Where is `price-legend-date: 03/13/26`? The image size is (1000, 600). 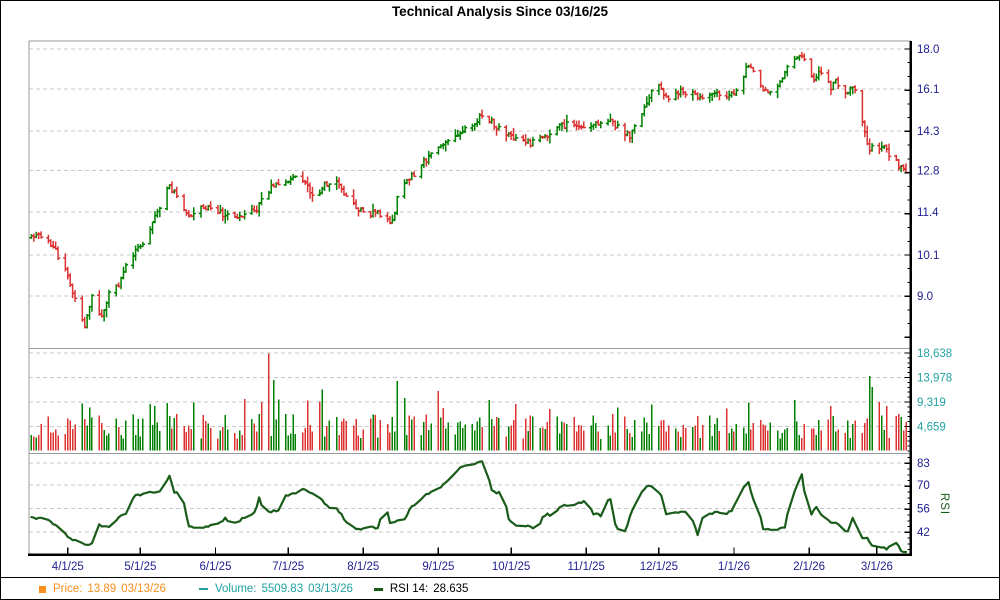 price-legend-date: 03/13/26 is located at coordinates (143, 589).